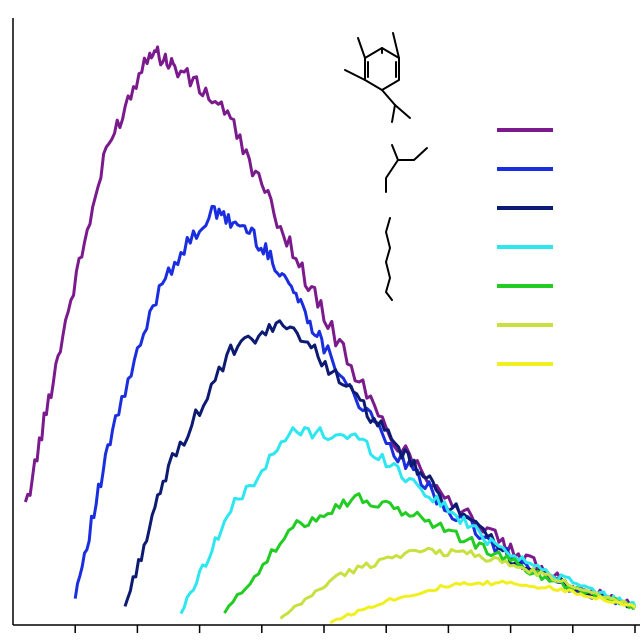 The width and height of the screenshot is (640, 640). What do you see at coordinates (355, 629) in the screenshot?
I see `x-axis-ticks` at bounding box center [355, 629].